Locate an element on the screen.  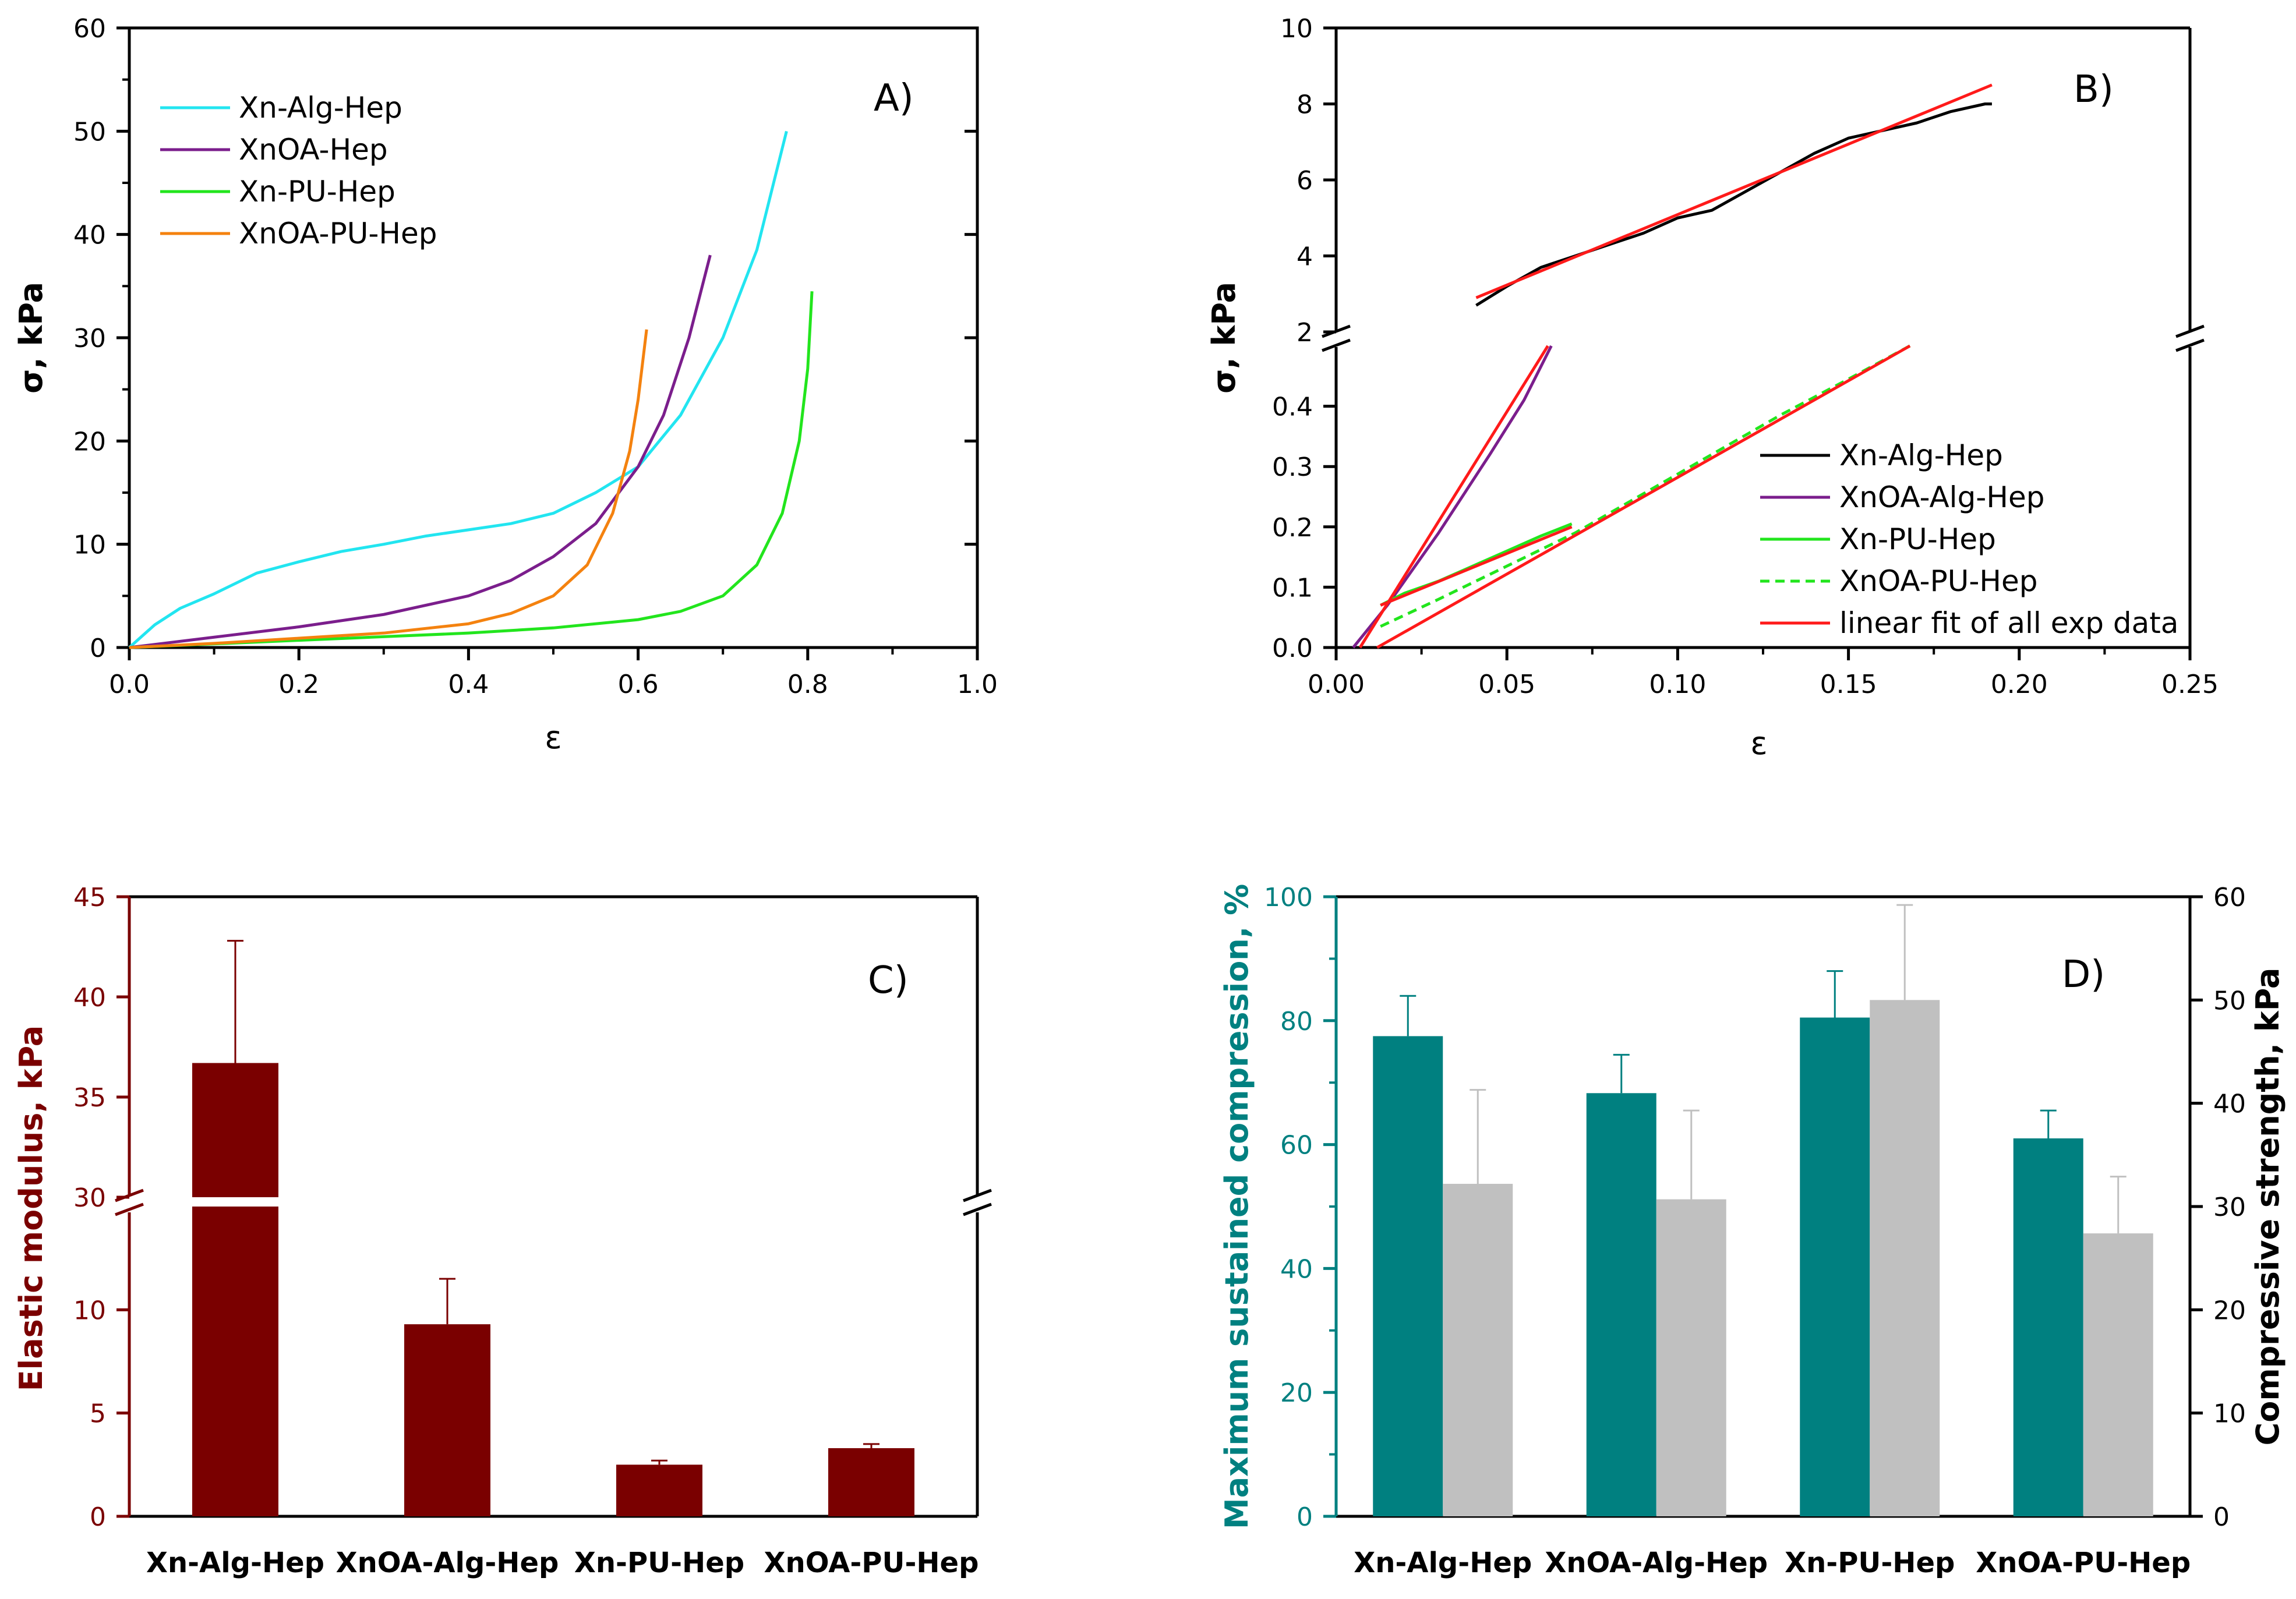
panel-b-xlabel: ε is located at coordinates (1758, 743).